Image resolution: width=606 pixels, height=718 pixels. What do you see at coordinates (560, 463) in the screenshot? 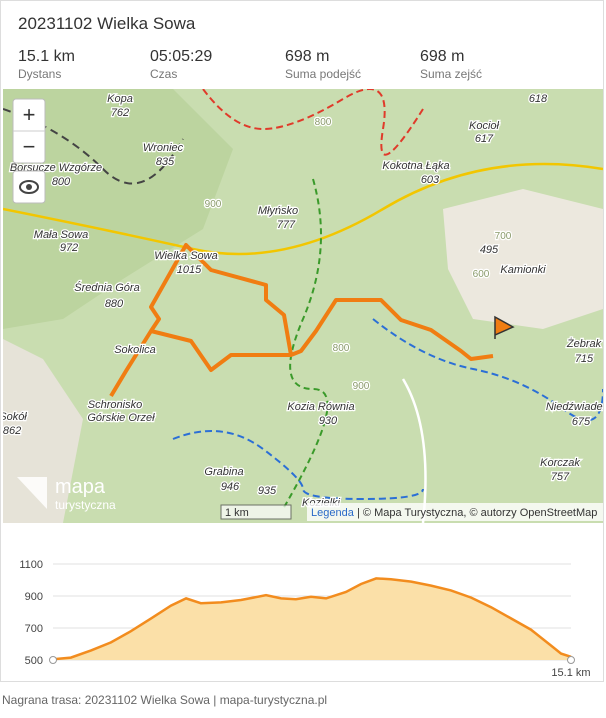
I see `map-label: Korczak` at bounding box center [560, 463].